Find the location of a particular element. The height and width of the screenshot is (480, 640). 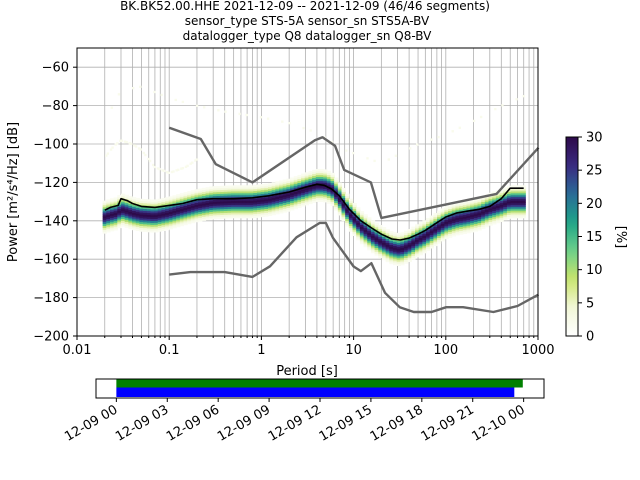

y-tick-label: −80 is located at coordinates (55, 106).